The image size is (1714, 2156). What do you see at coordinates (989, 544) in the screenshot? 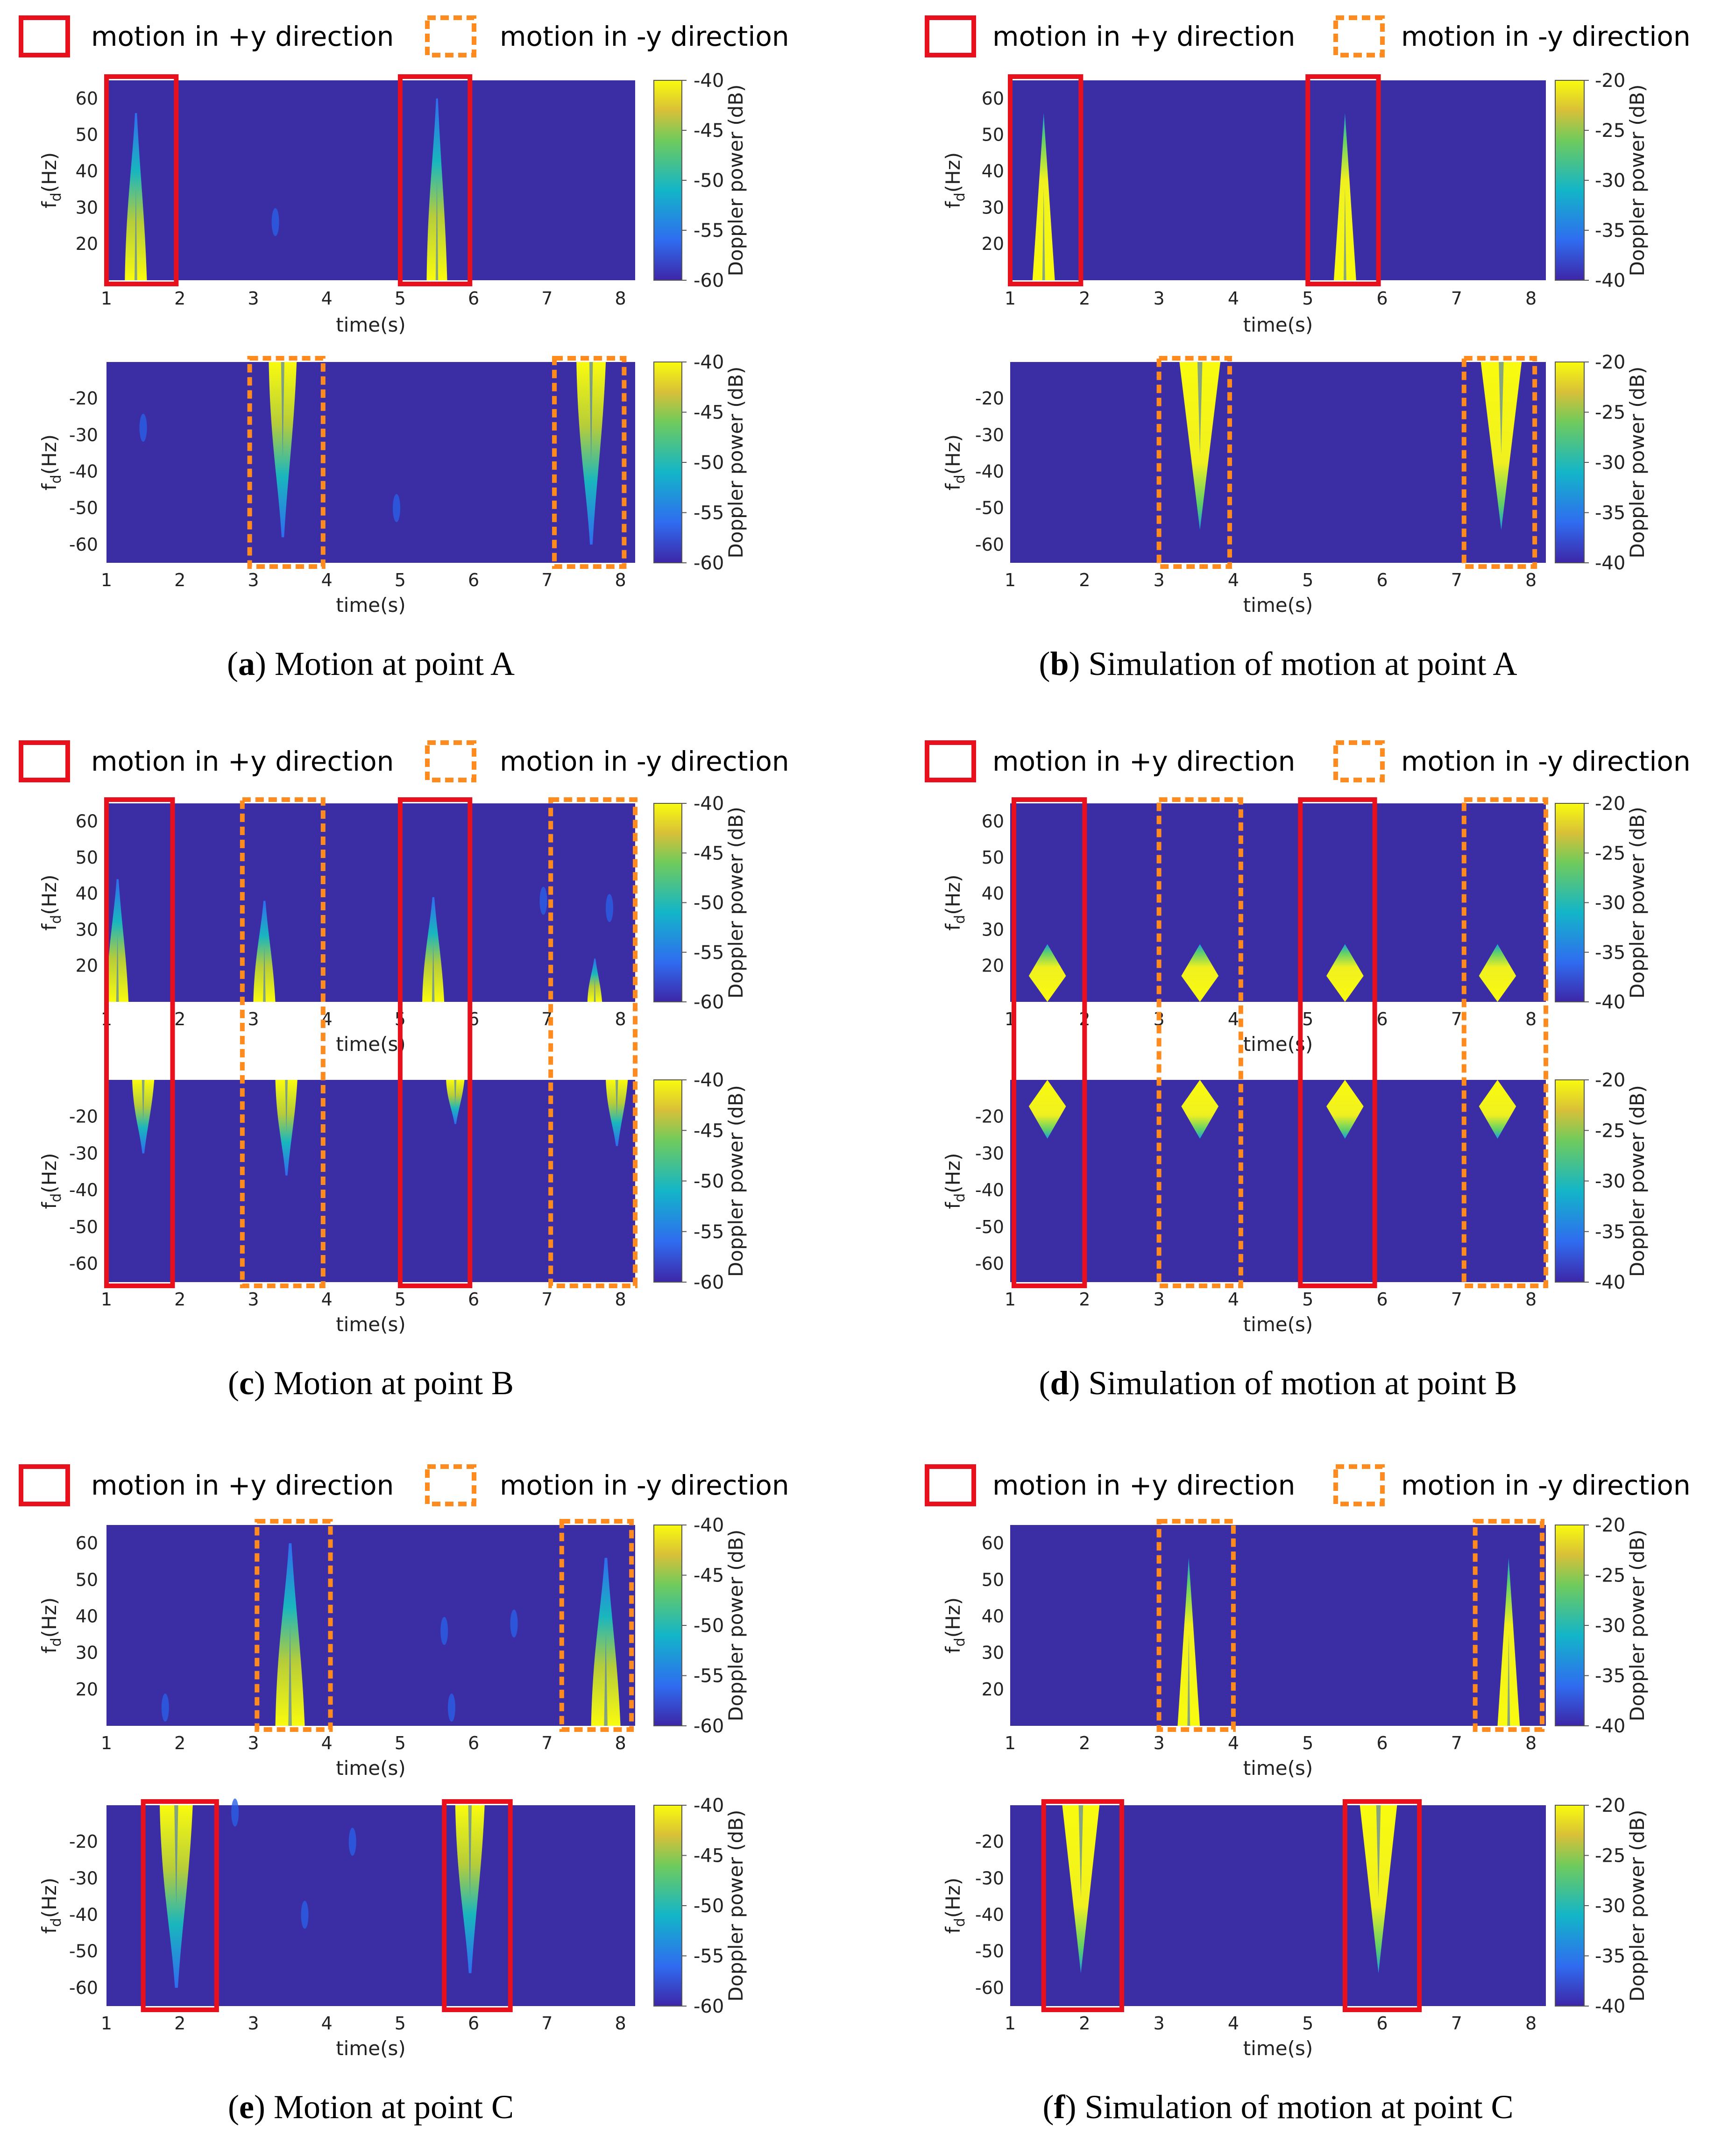
I see `y-tick-label: -60` at bounding box center [989, 544].